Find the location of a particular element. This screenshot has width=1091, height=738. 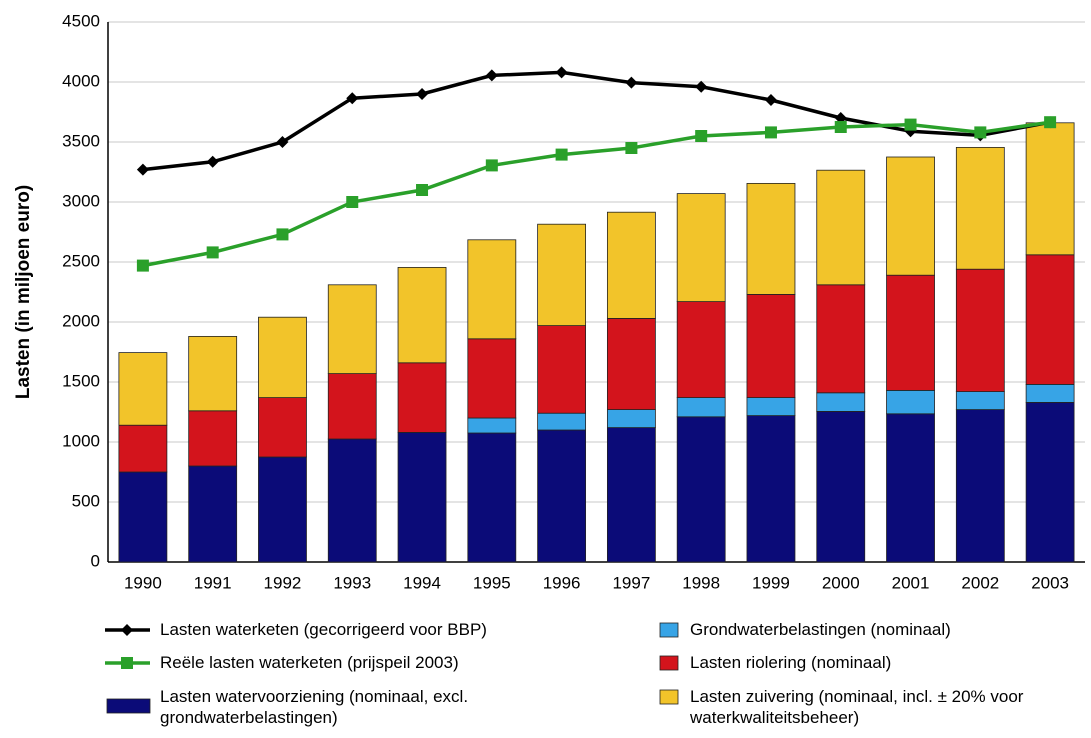

y-axis-label: Lasten (in miljoen euro) is located at coordinates (23, 292).